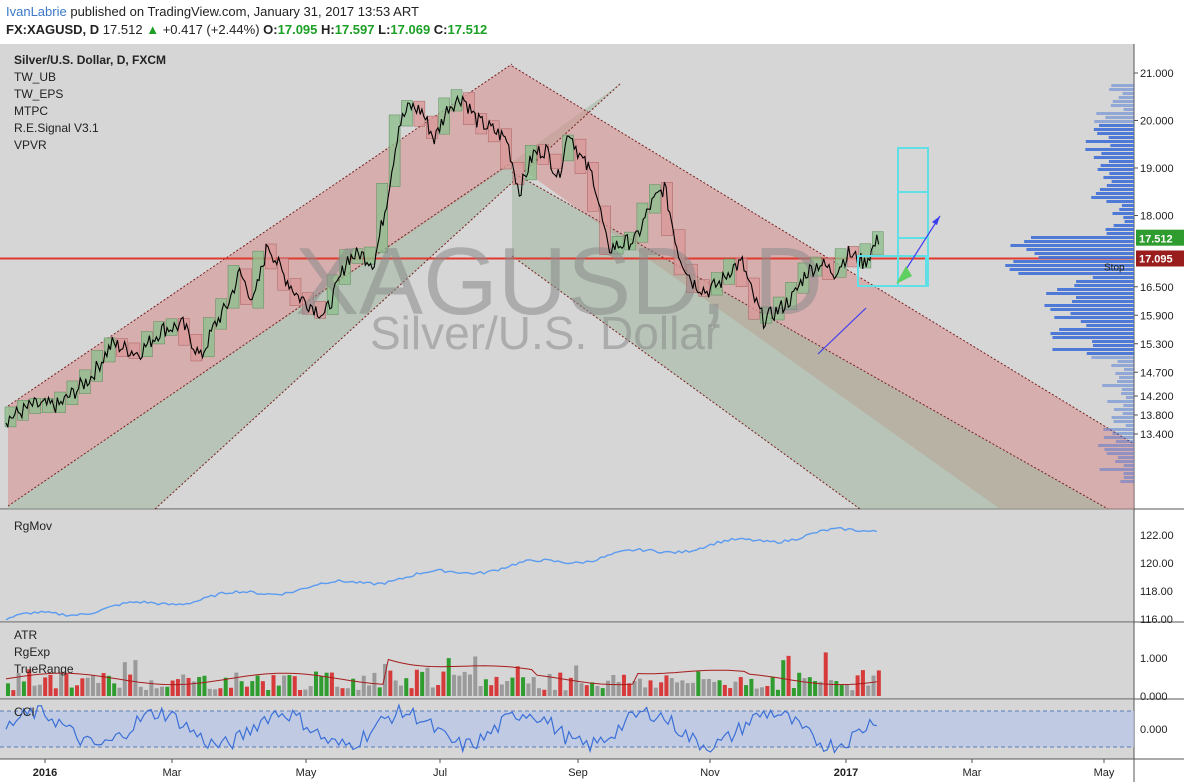 Image resolution: width=1184 pixels, height=782 pixels. Describe the element at coordinates (53, 29) in the screenshot. I see `symbol-label: FX:XAGUSD, D` at that location.